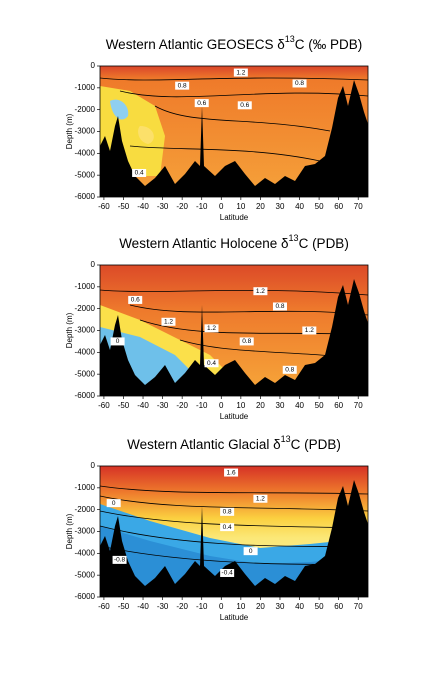  Describe the element at coordinates (324, 243) in the screenshot. I see `title-text: C (PDB)` at that location.